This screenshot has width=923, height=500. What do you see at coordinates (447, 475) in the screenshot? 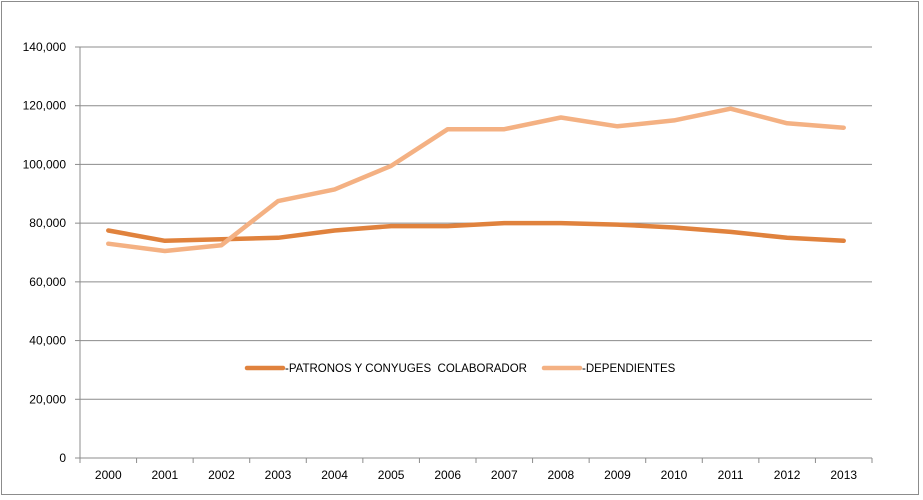
I see `x-tick-label: 2006` at bounding box center [447, 475].